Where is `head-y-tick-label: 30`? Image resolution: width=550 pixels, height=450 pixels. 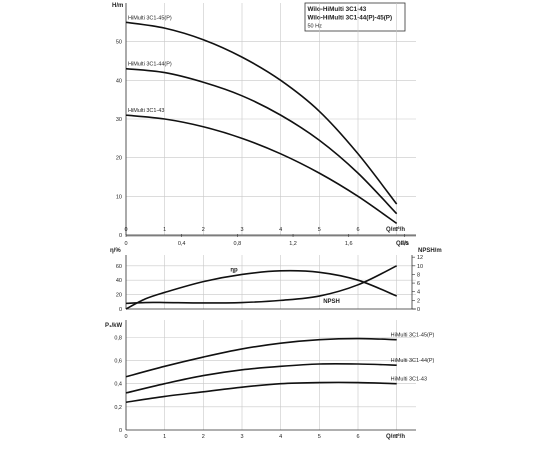 head-y-tick-label: 30 is located at coordinates (119, 120).